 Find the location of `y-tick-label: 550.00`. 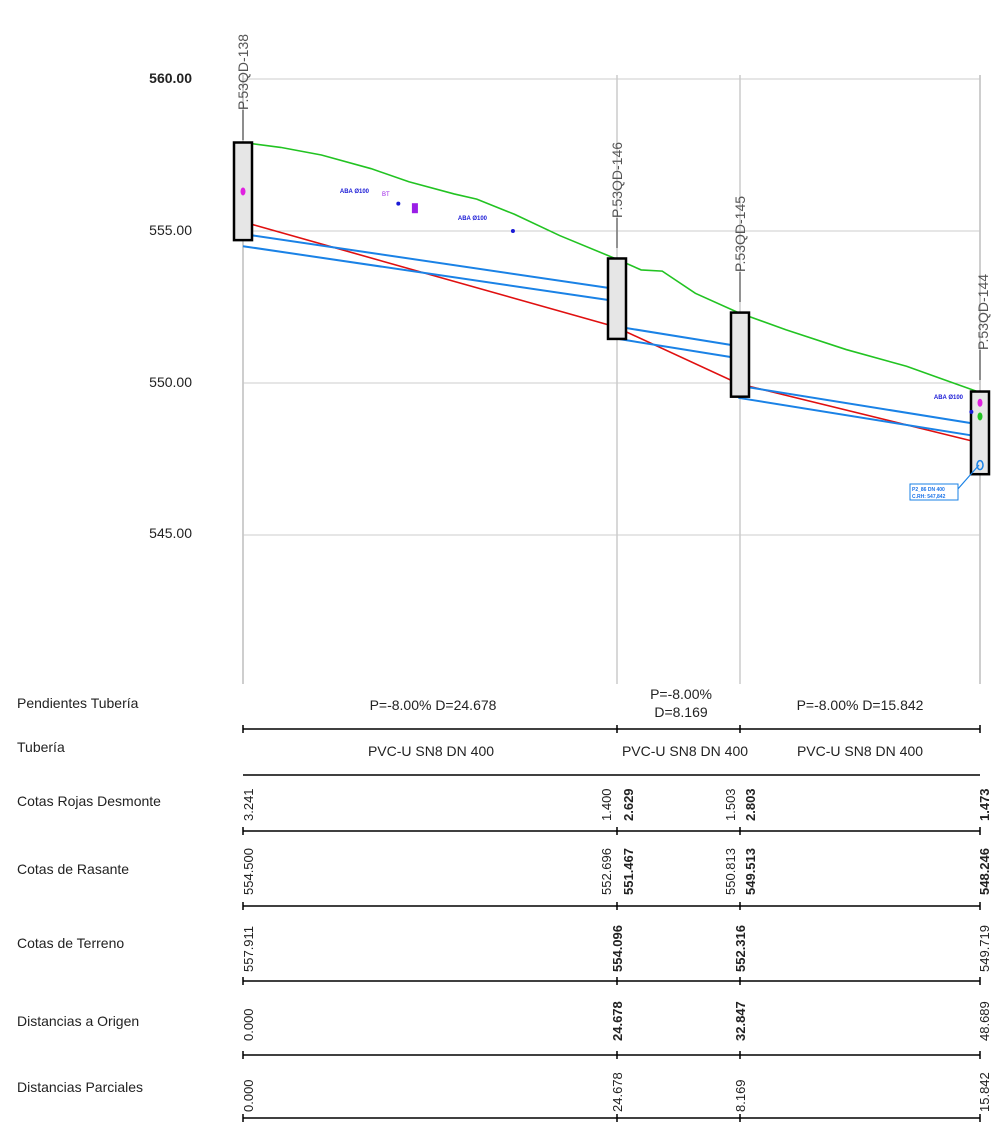

y-tick-label: 550.00 is located at coordinates (170, 382).